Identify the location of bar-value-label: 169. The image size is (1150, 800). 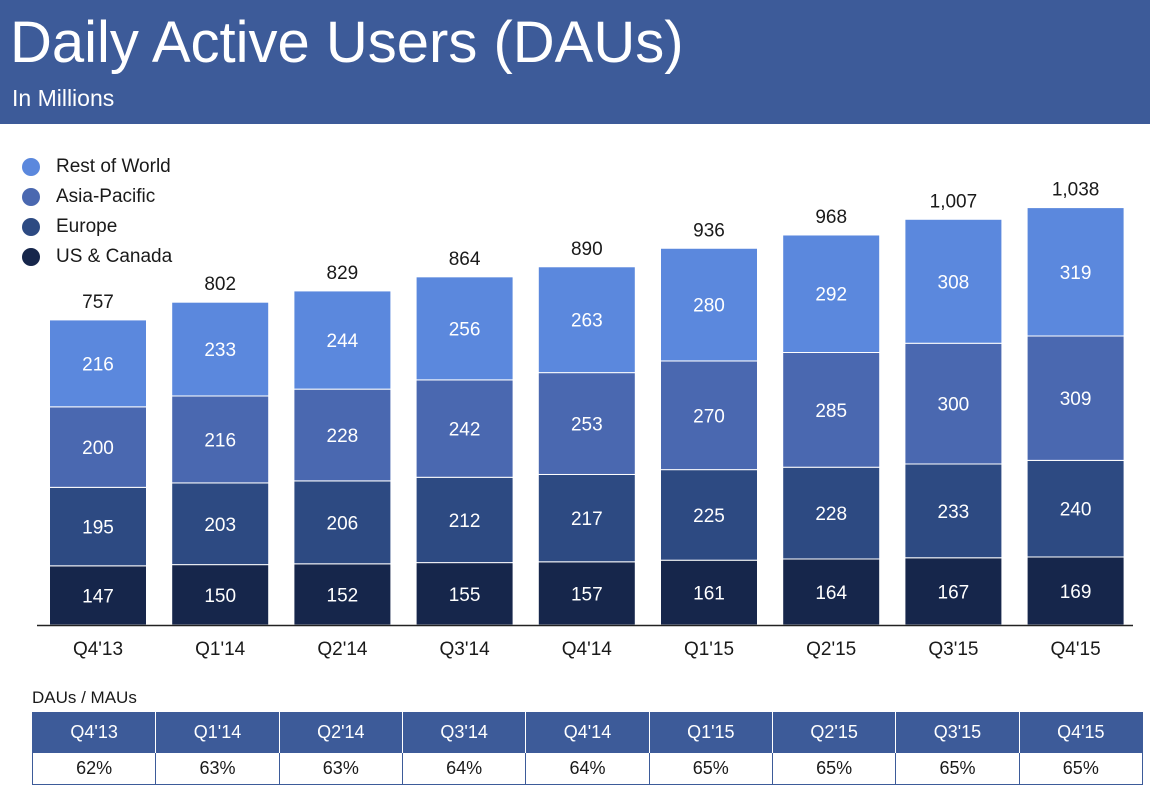
(1076, 592).